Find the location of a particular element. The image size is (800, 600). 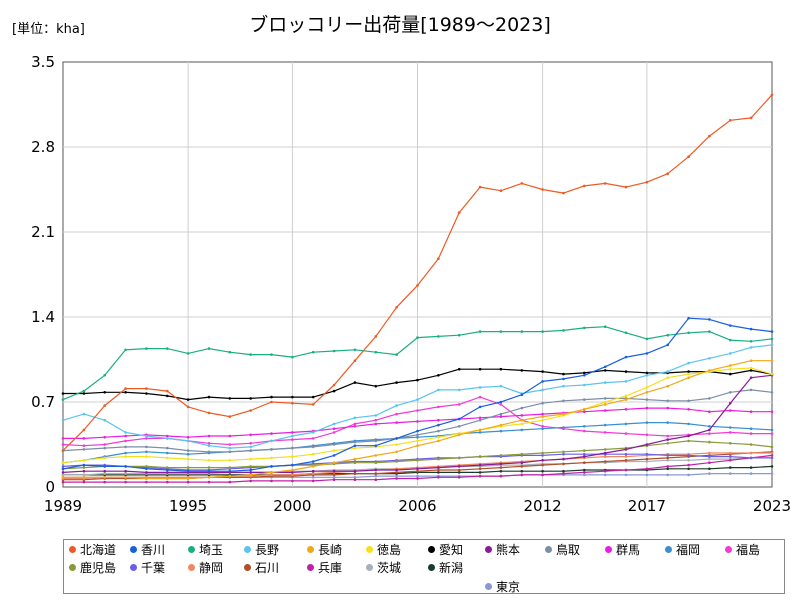

y-tick-label: 0 is located at coordinates (50, 487).